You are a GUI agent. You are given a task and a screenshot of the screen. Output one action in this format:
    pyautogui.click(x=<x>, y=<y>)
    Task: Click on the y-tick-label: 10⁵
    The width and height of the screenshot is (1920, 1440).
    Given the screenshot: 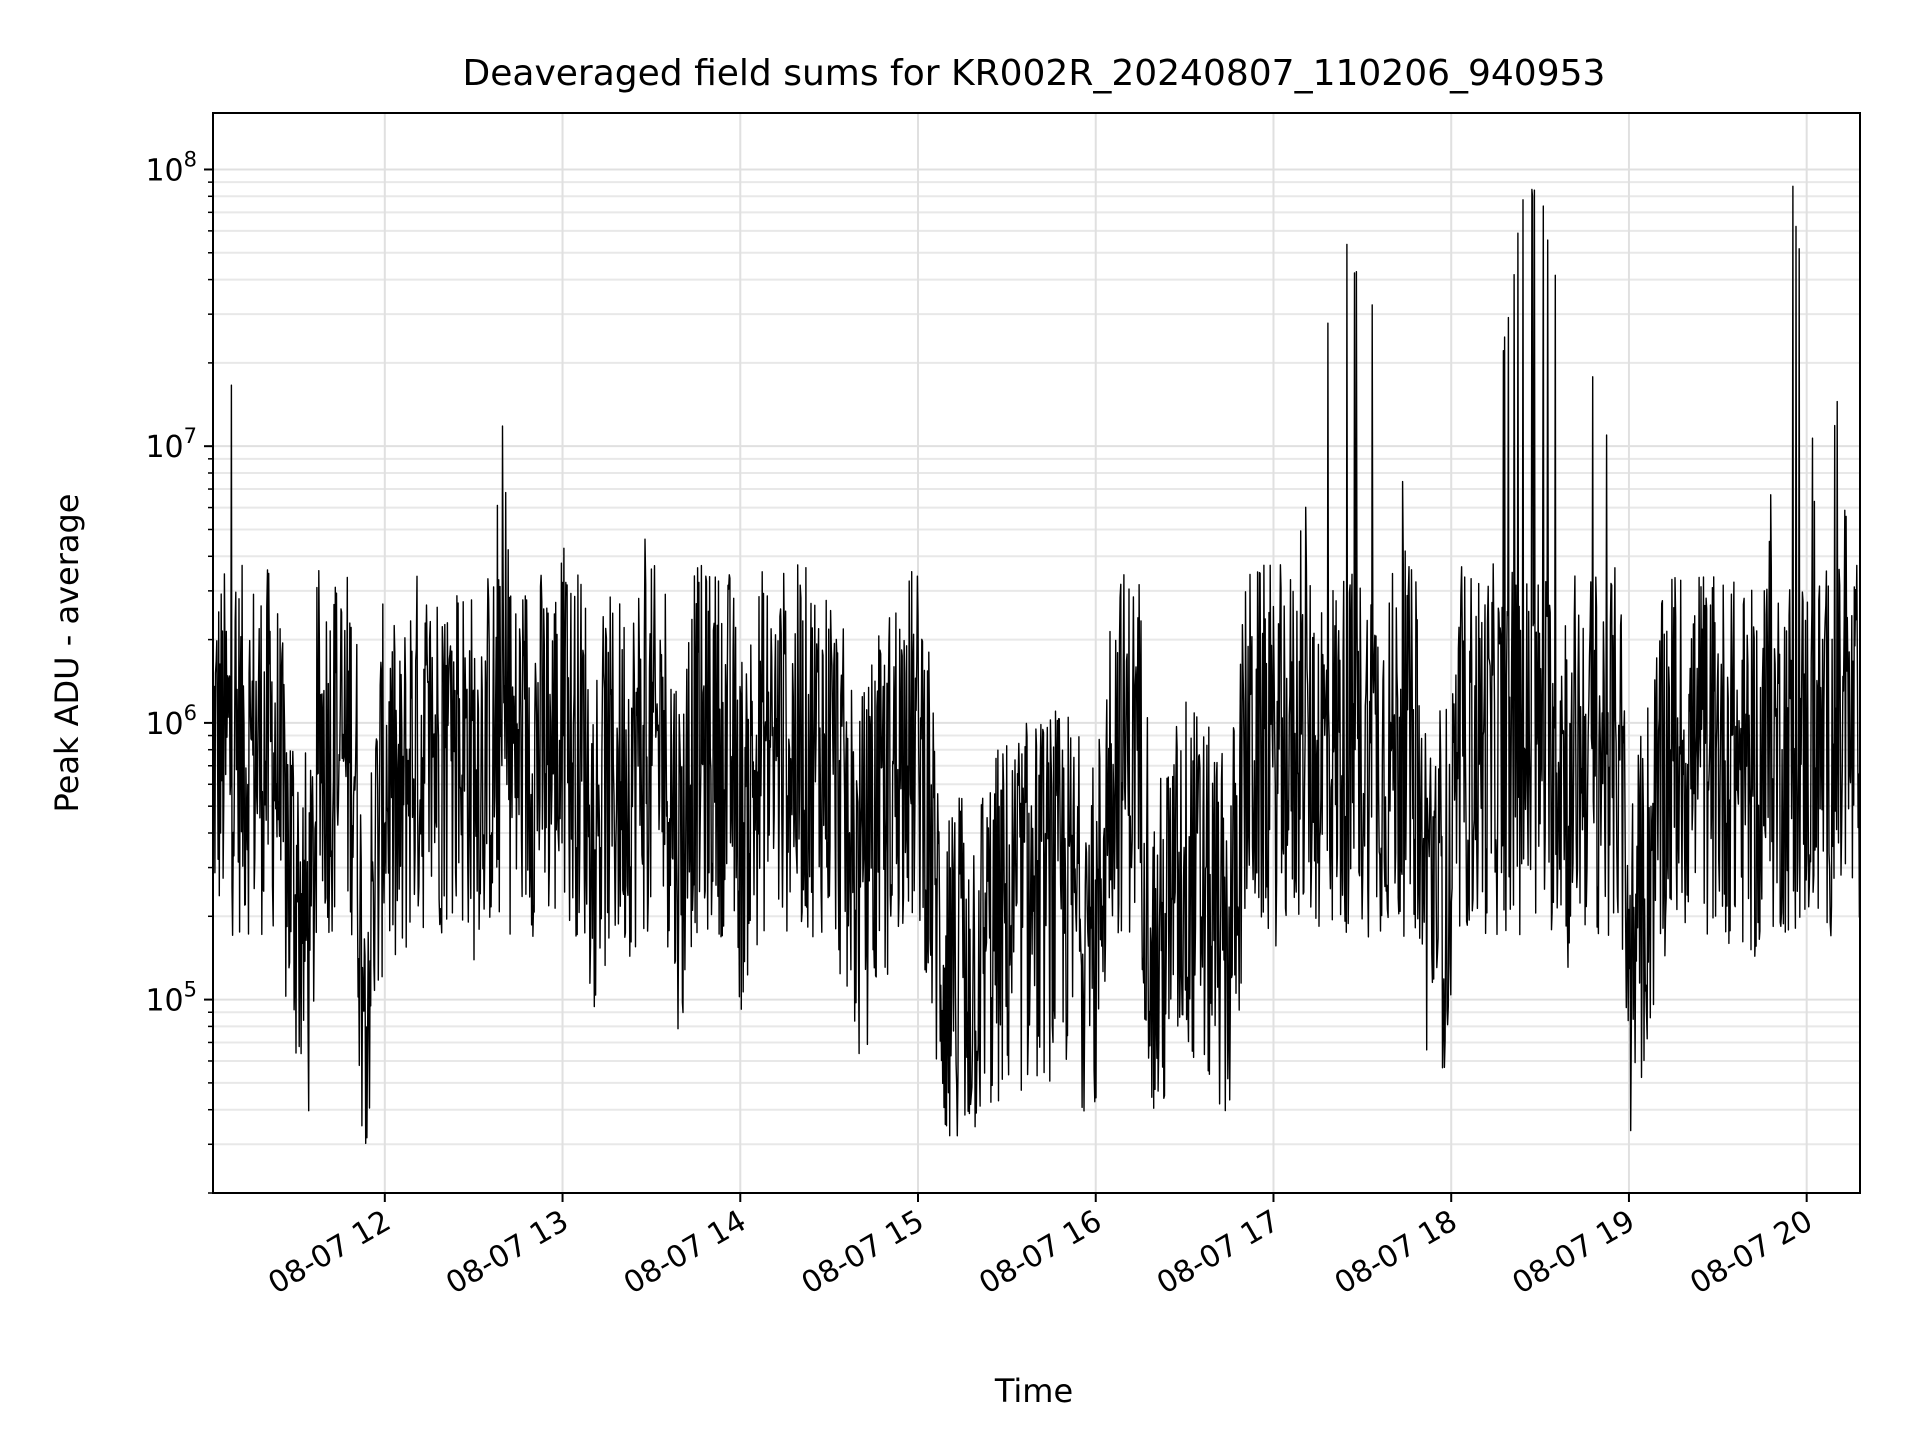 What is the action you would take?
    pyautogui.click(x=171, y=998)
    